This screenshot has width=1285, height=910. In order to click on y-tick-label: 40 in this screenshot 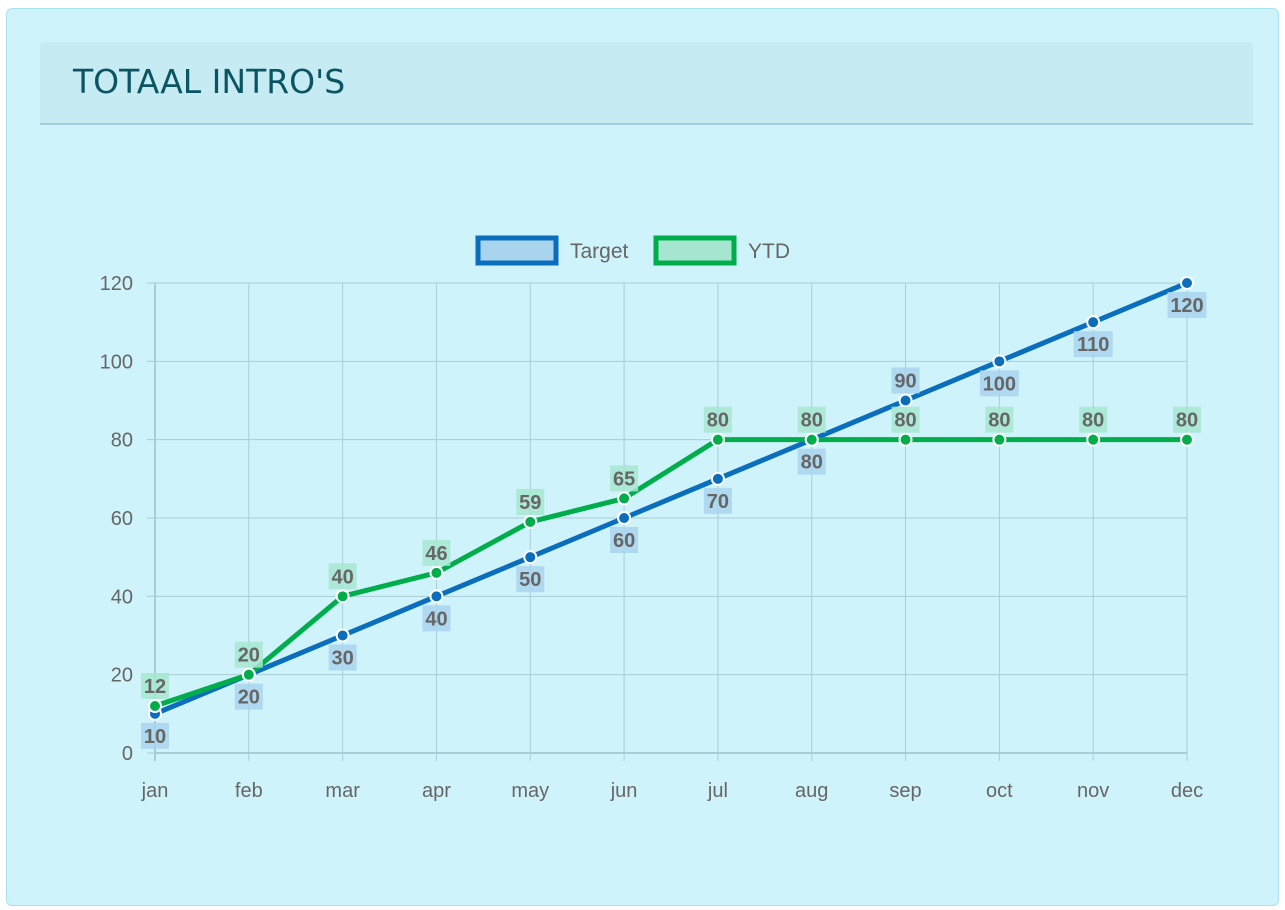, I will do `click(122, 597)`.